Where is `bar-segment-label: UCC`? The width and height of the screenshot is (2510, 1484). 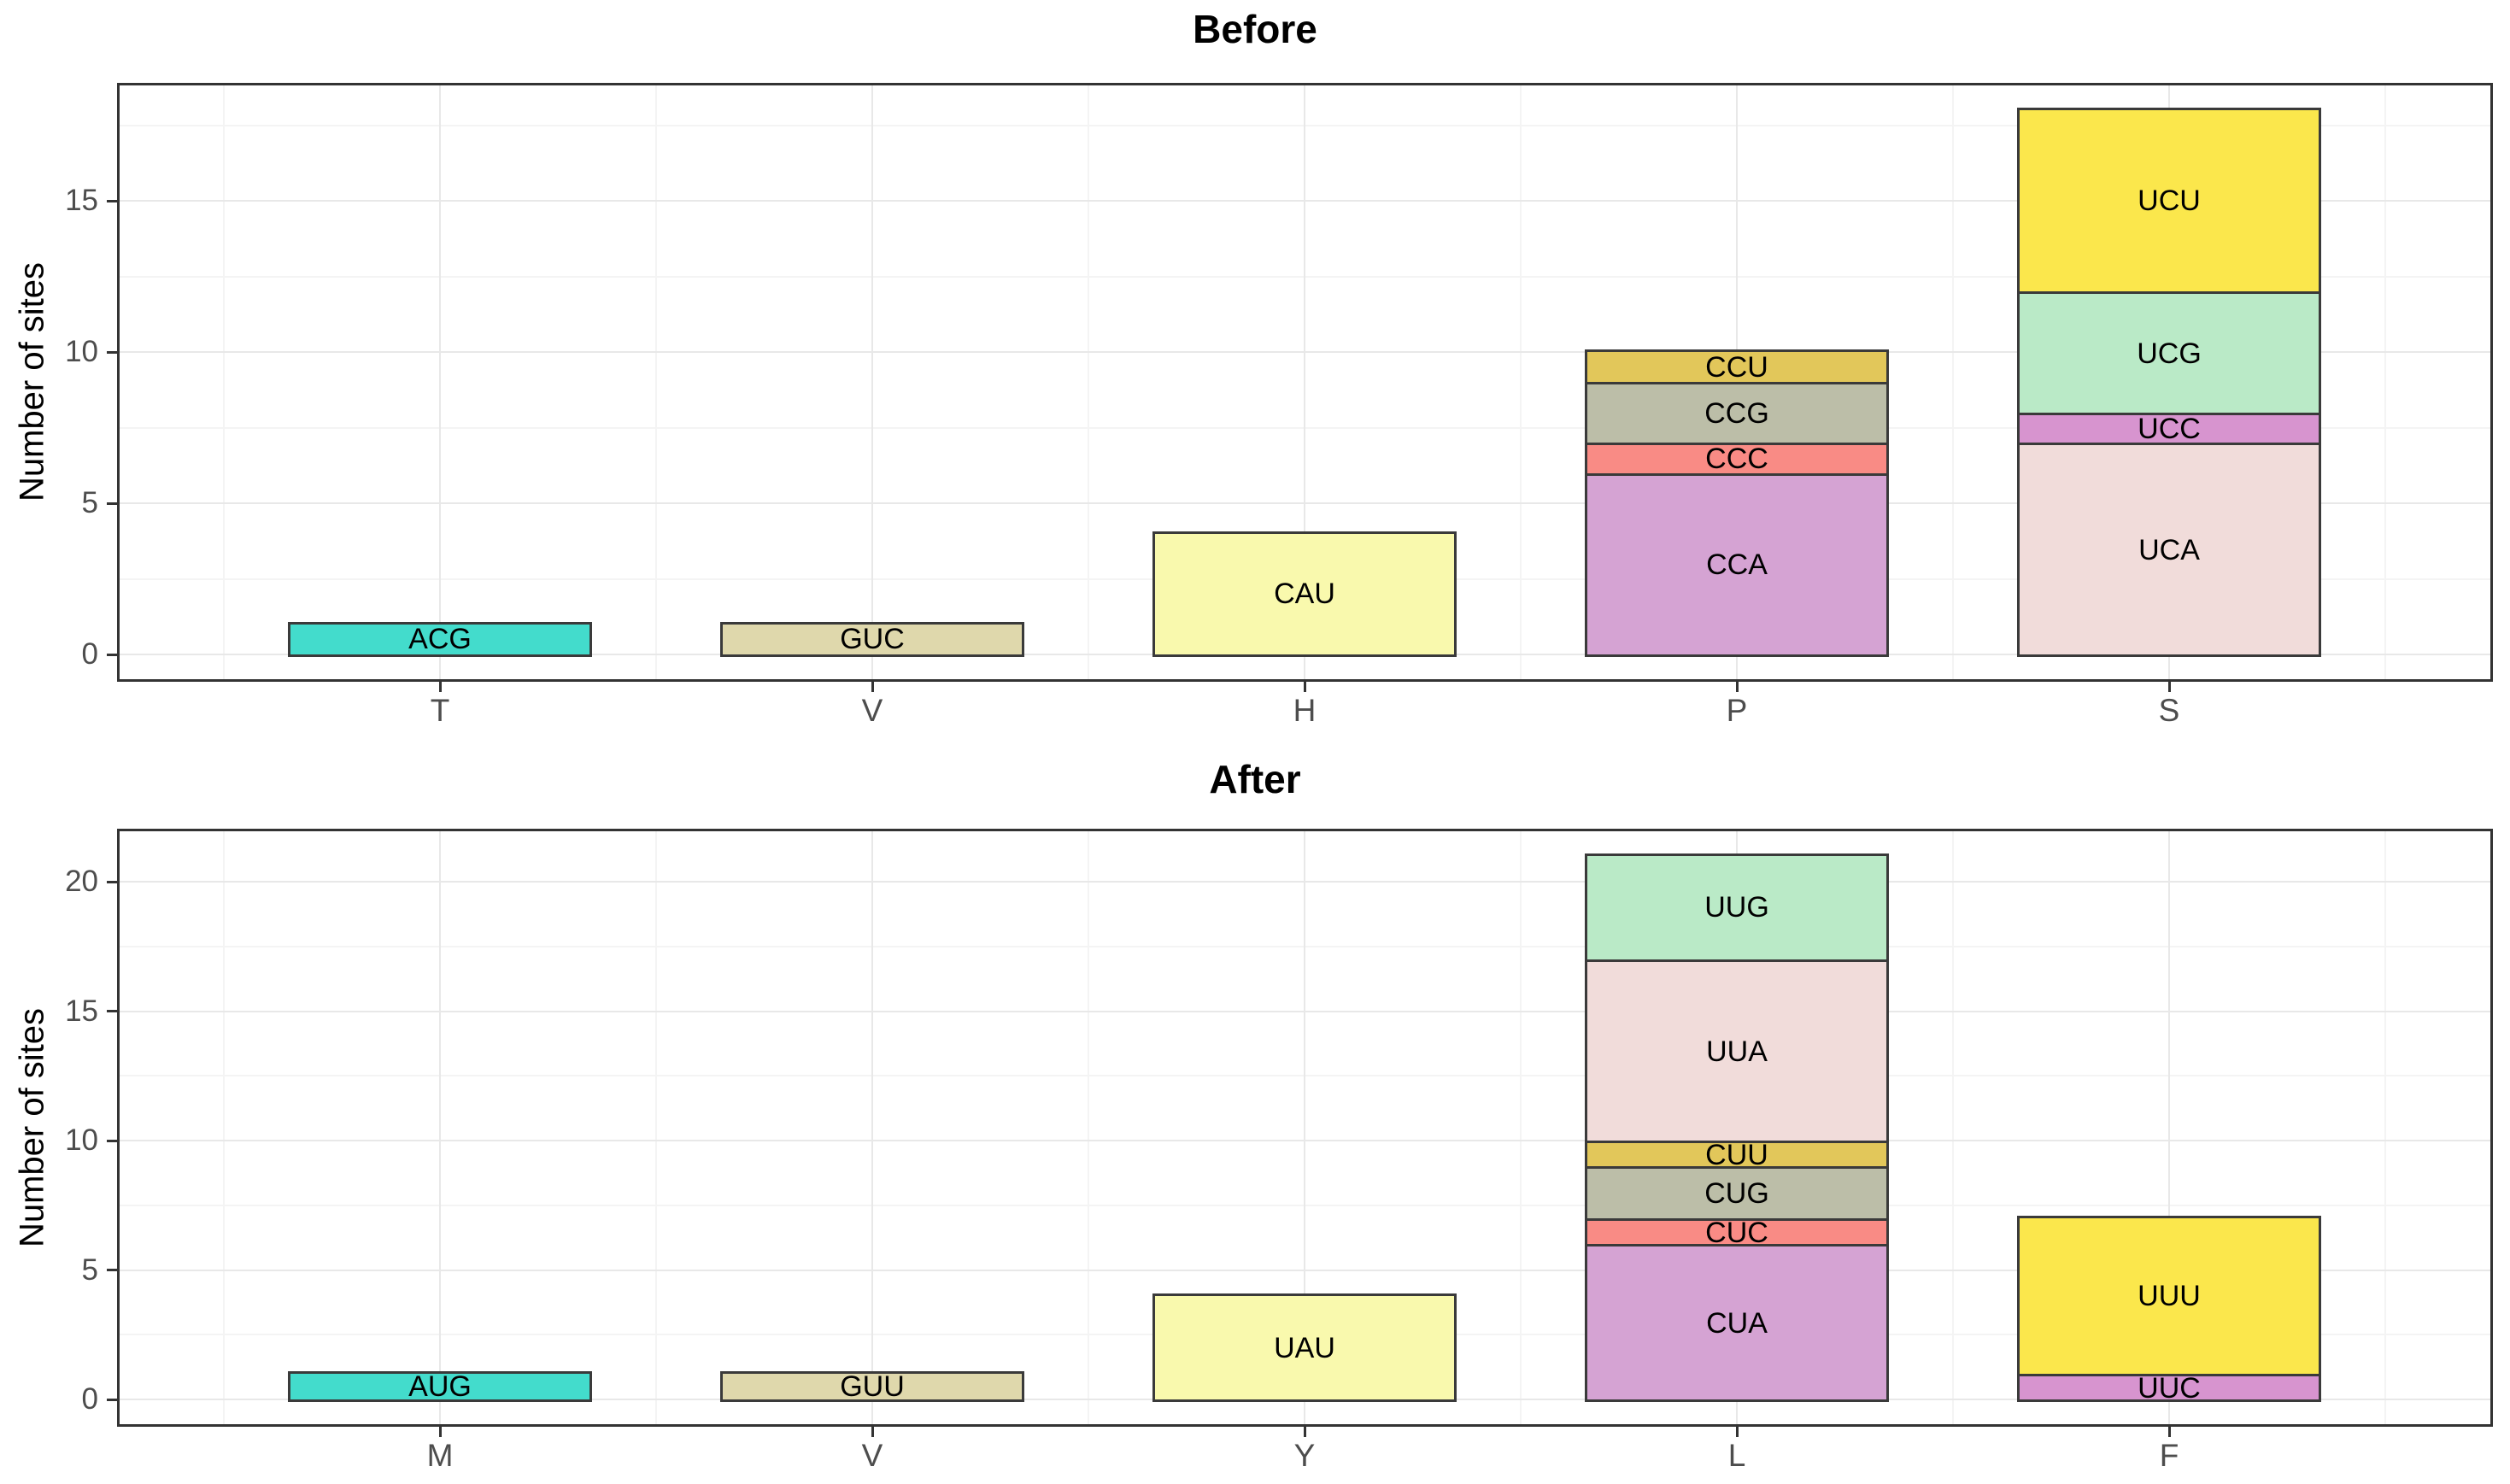 bar-segment-label: UCC is located at coordinates (2169, 429).